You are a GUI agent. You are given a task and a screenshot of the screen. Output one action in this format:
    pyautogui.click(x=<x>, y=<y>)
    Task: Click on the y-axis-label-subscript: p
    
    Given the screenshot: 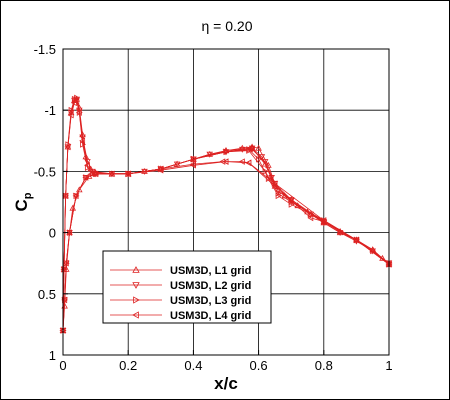 What is the action you would take?
    pyautogui.click(x=28, y=195)
    